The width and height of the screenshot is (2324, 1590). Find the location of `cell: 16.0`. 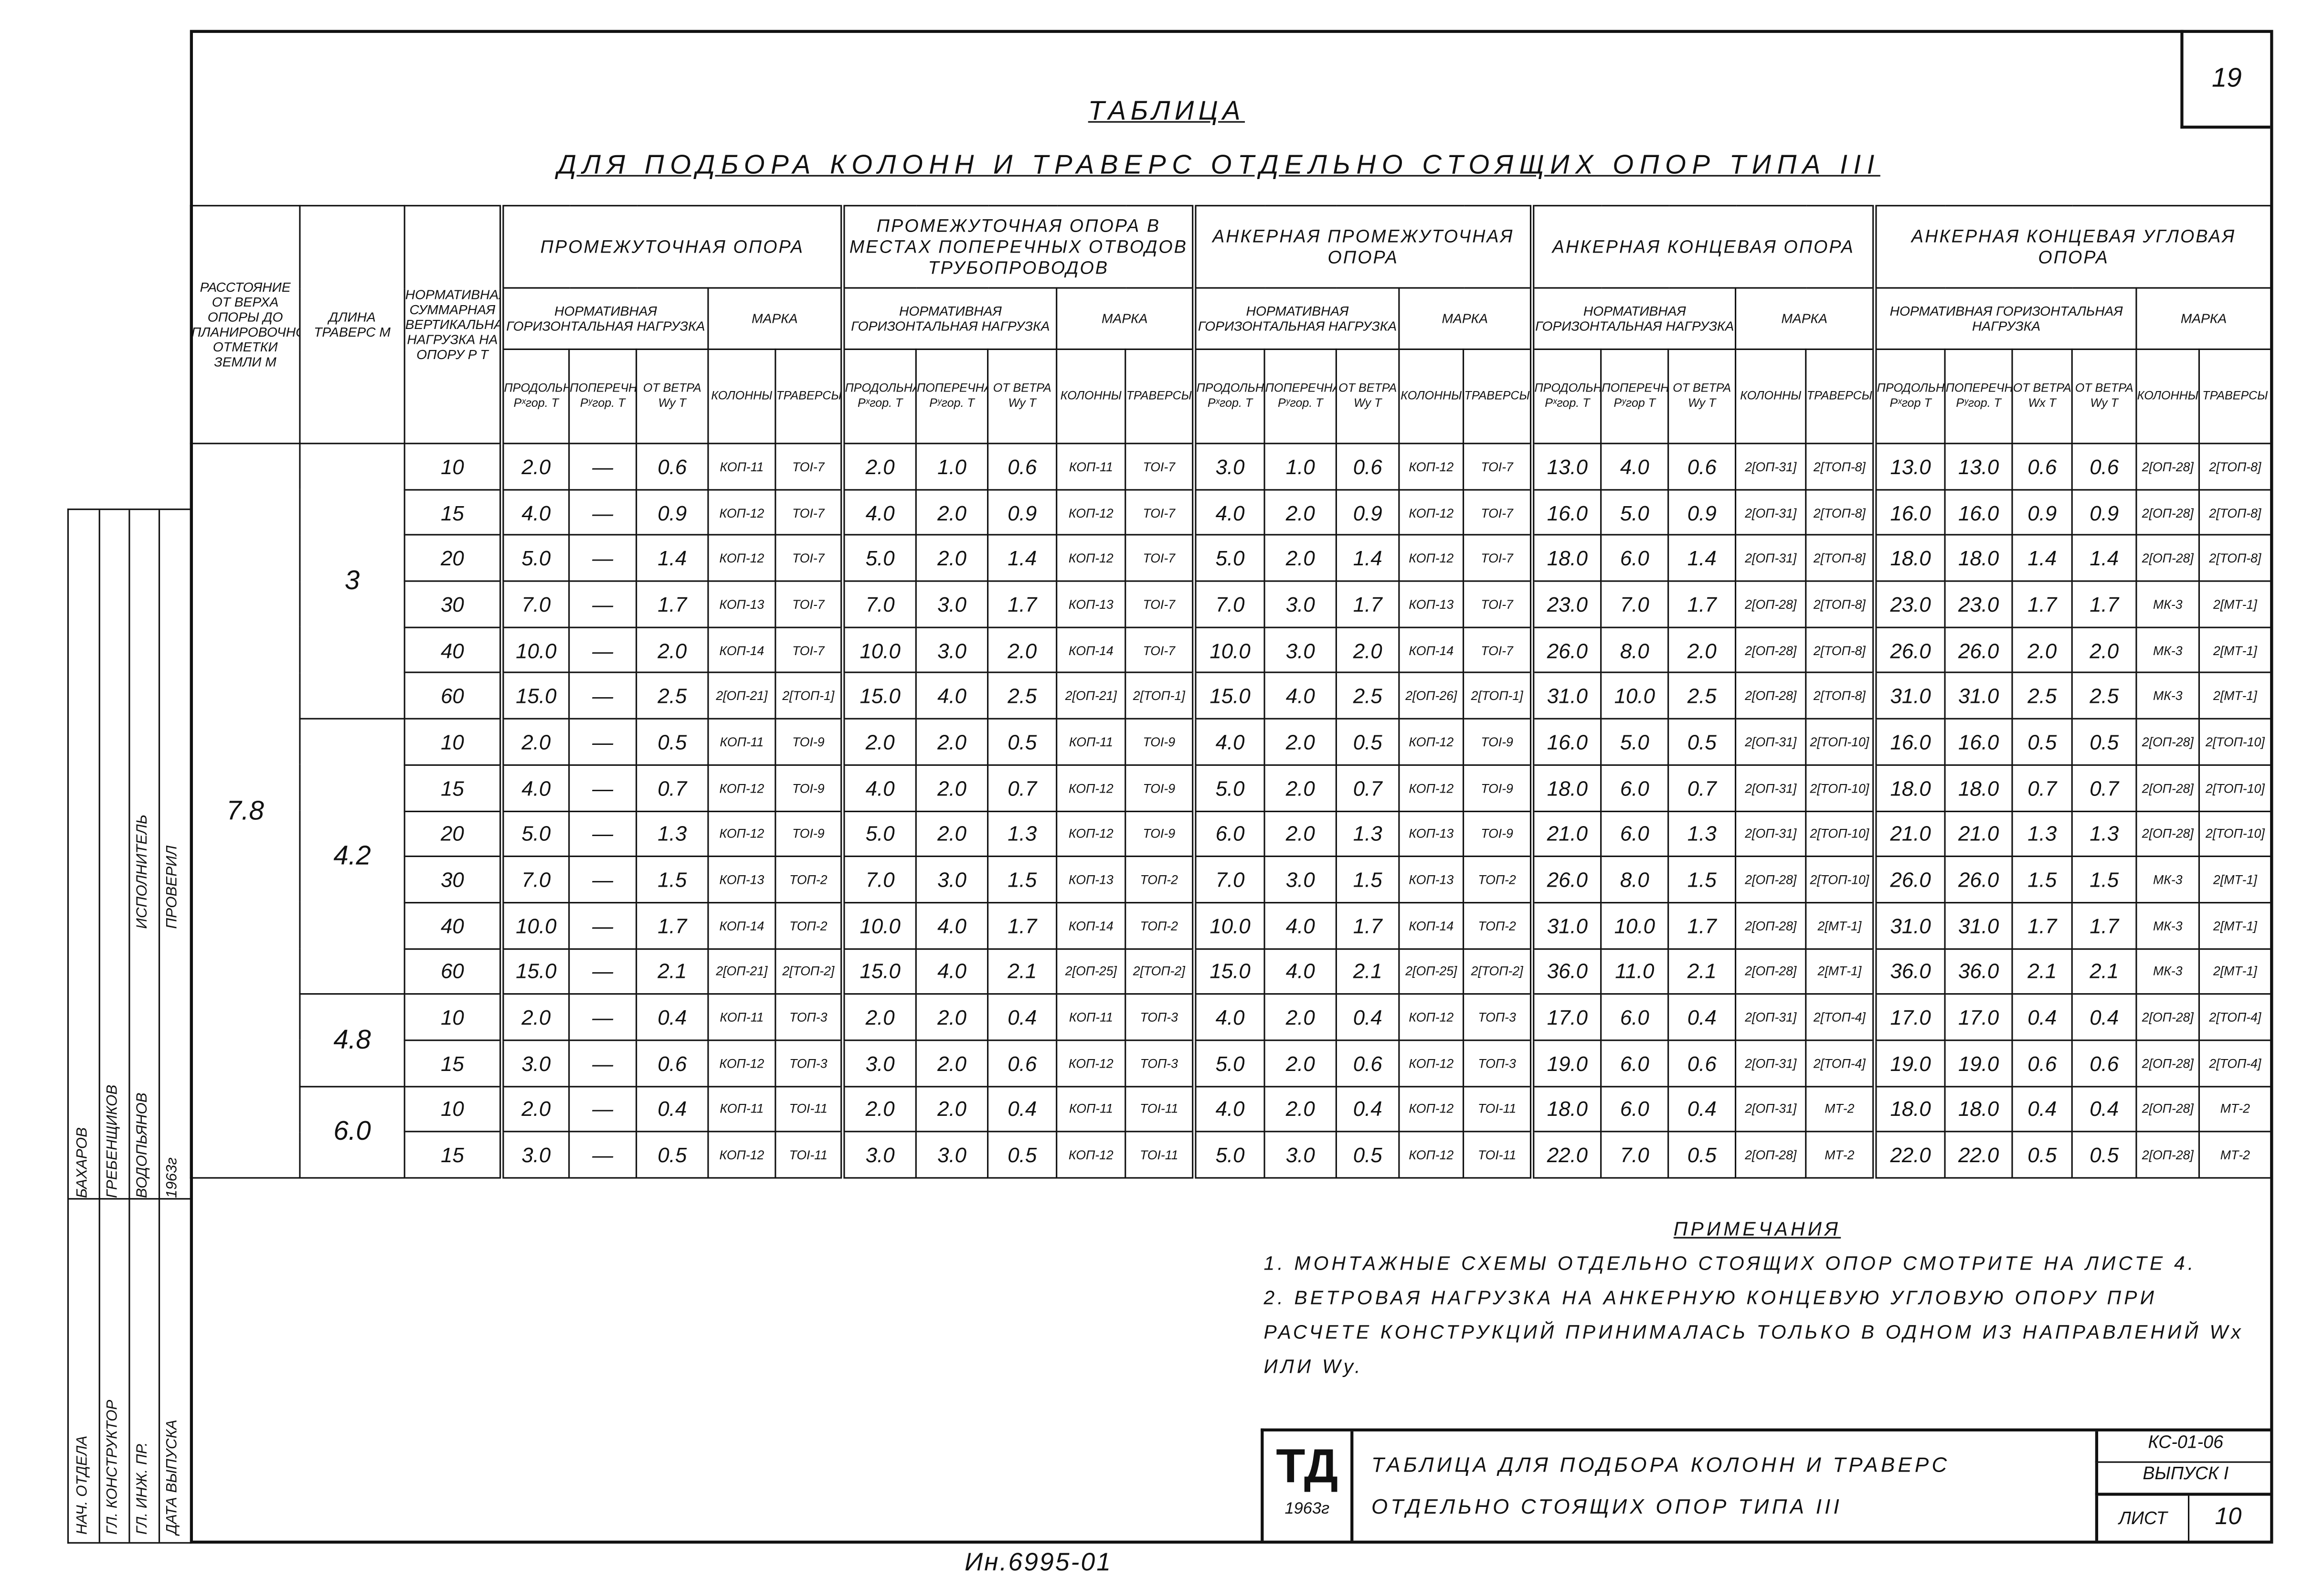

cell: 16.0 is located at coordinates (1909, 512).